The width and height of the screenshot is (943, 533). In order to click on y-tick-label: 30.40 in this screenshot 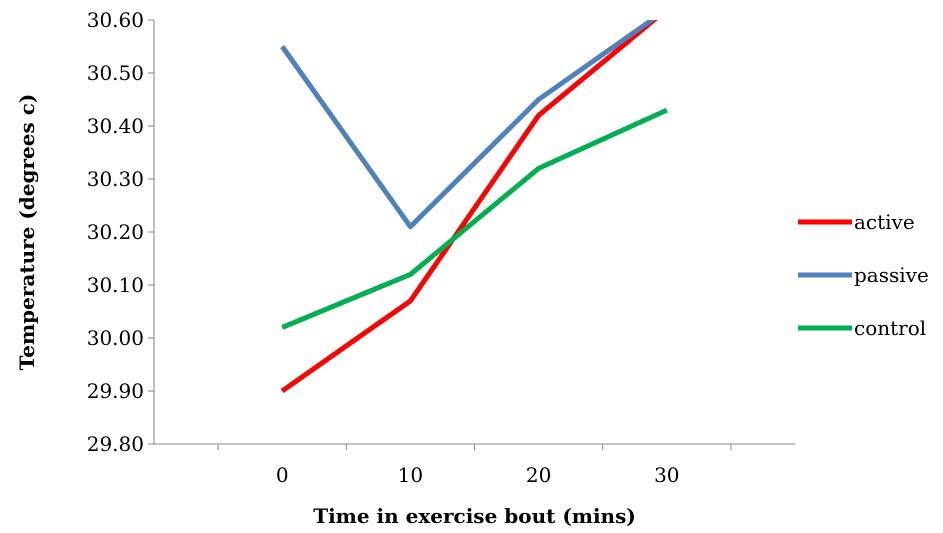, I will do `click(115, 126)`.